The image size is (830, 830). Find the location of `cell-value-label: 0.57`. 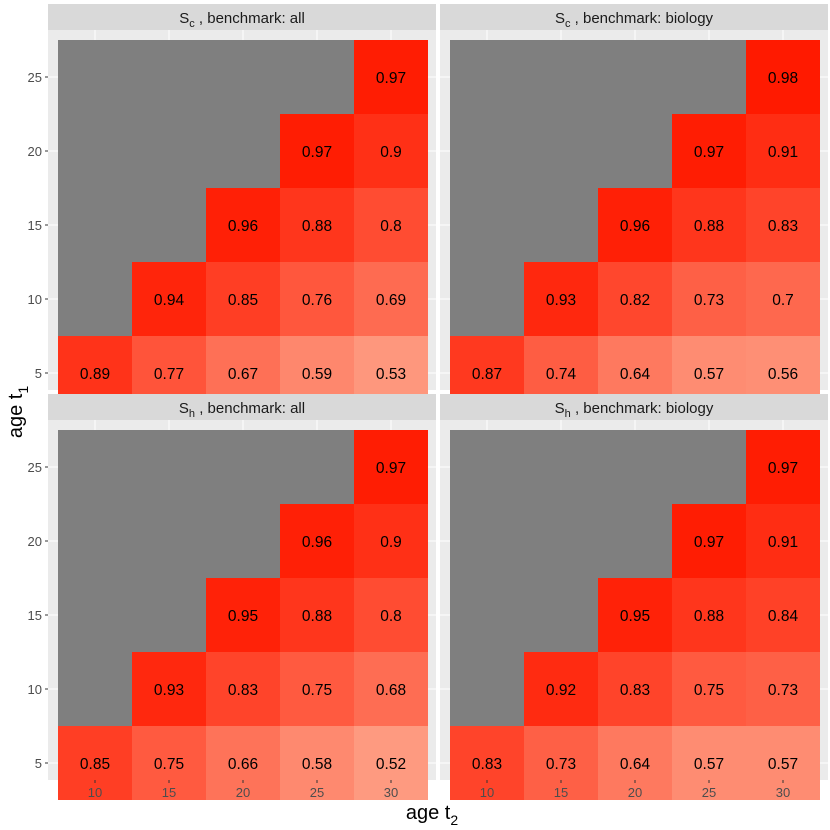

cell-value-label: 0.57 is located at coordinates (783, 764).